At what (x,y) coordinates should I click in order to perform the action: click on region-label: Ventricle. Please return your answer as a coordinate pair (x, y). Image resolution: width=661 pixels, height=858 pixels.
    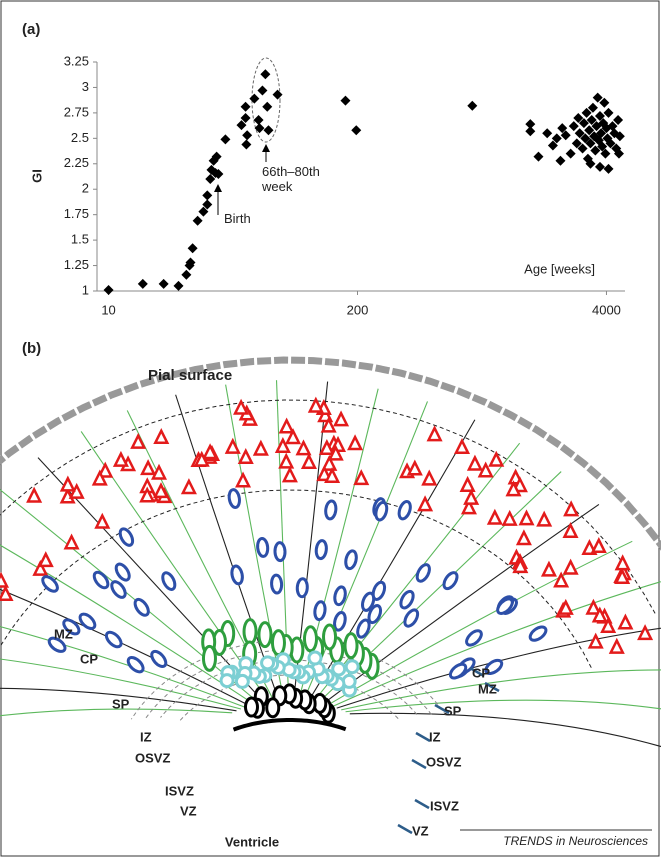
    Looking at the image, I should click on (252, 841).